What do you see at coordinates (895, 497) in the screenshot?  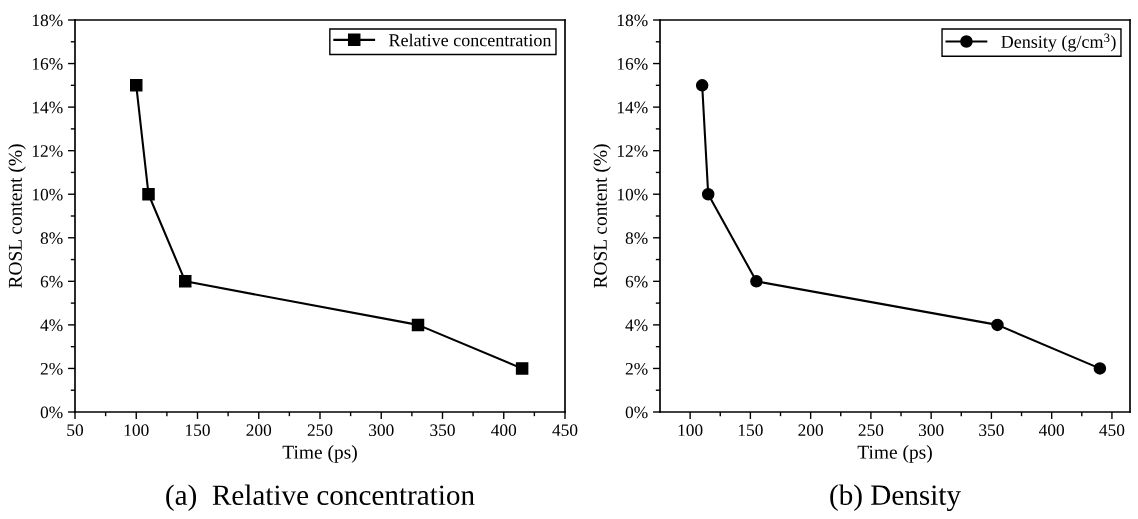 I see `text: (b) Density` at bounding box center [895, 497].